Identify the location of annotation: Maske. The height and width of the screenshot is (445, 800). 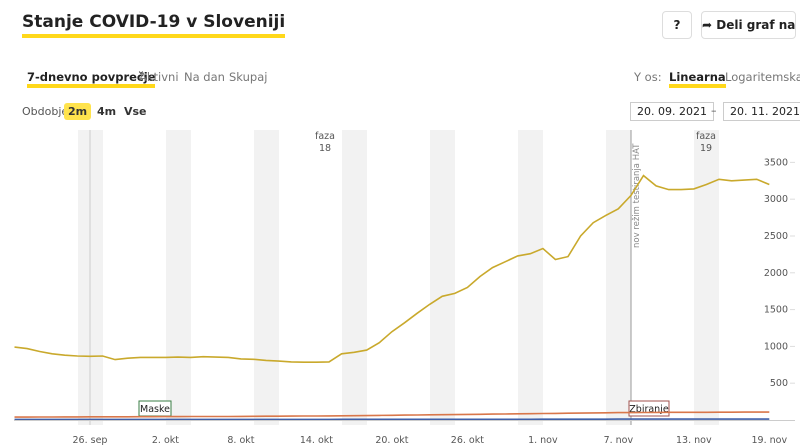
(155, 409).